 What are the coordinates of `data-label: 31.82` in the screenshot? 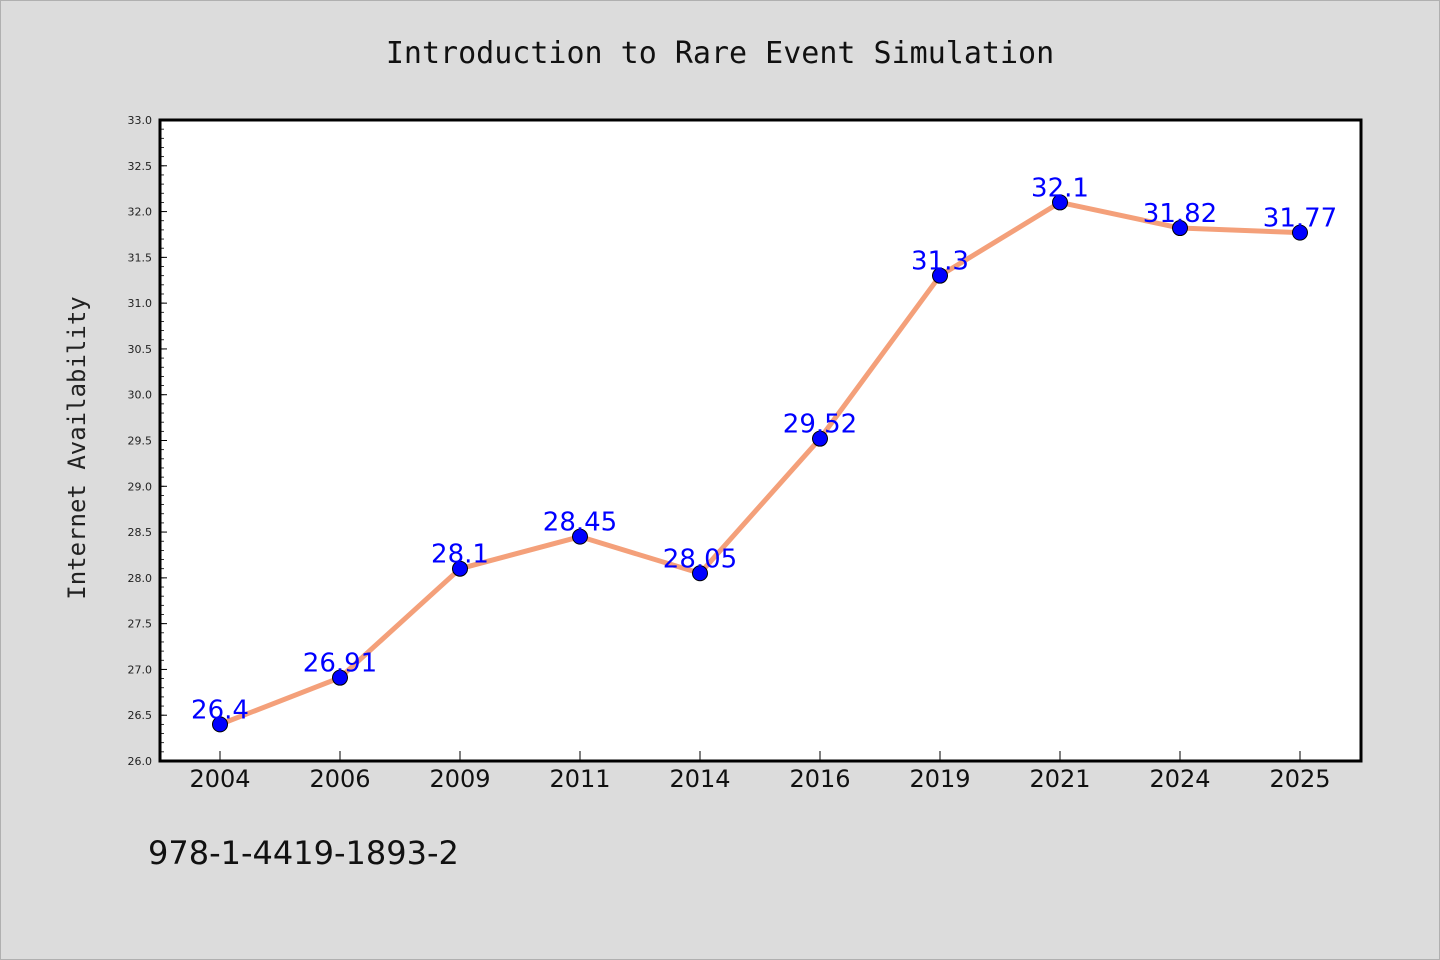 It's located at (1180, 214).